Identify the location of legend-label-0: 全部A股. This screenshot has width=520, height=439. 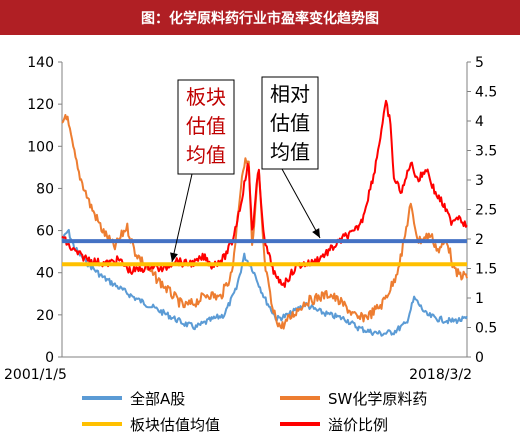
(157, 399).